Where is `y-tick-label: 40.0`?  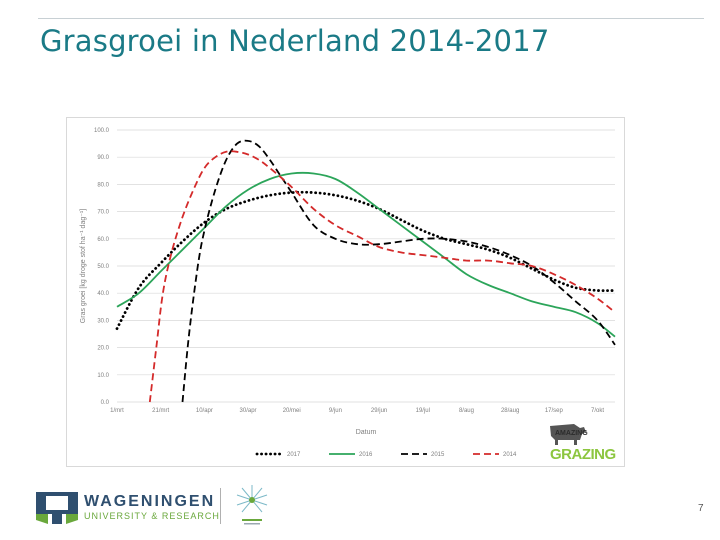
y-tick-label: 40.0 is located at coordinates (103, 294).